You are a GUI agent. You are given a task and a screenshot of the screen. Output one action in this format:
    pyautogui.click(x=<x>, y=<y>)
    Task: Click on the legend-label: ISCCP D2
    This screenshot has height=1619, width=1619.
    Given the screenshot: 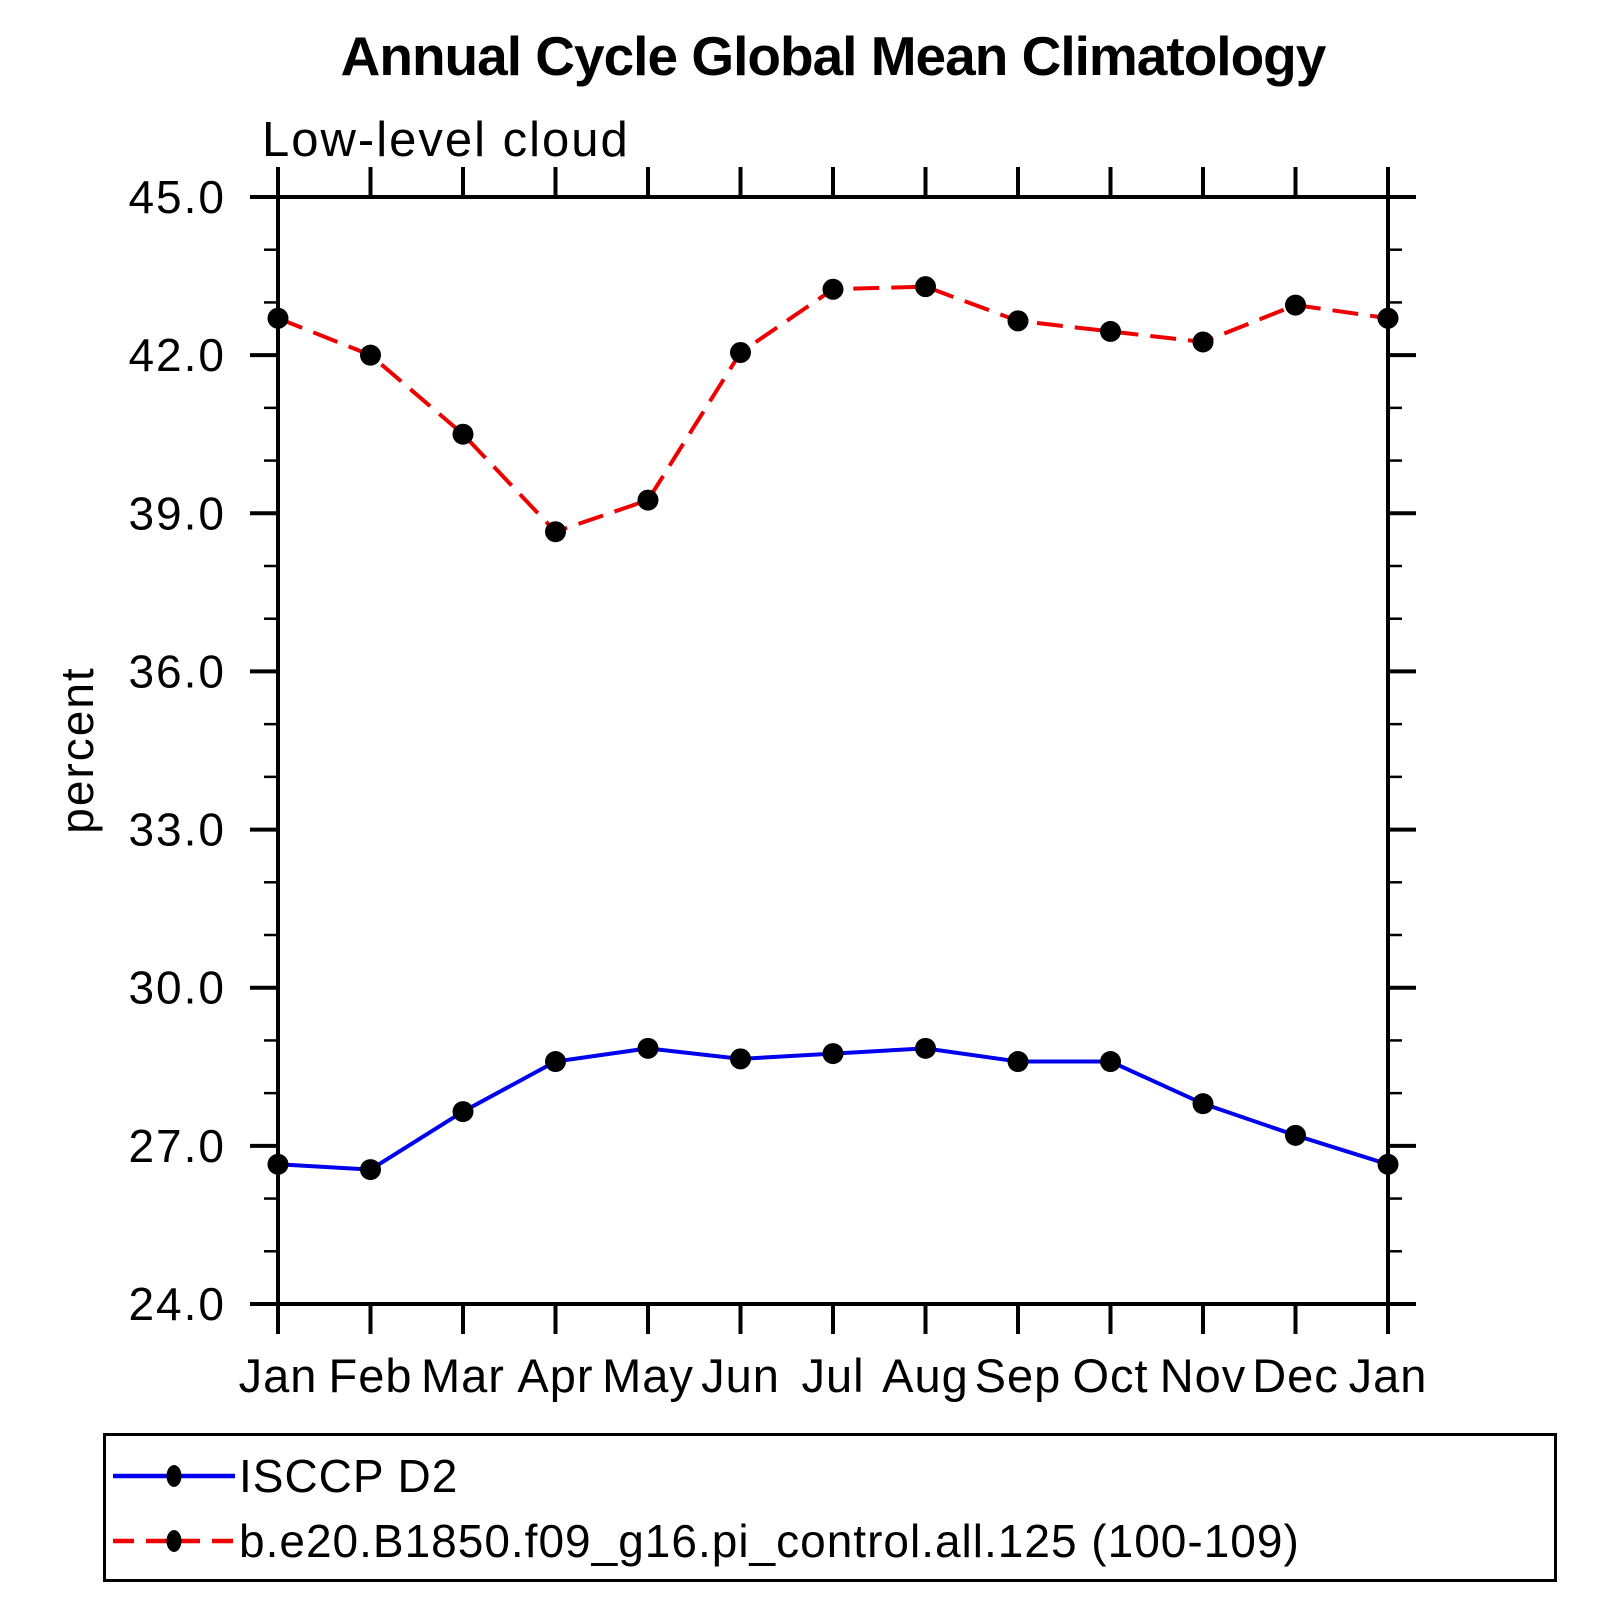 What is the action you would take?
    pyautogui.click(x=349, y=1476)
    